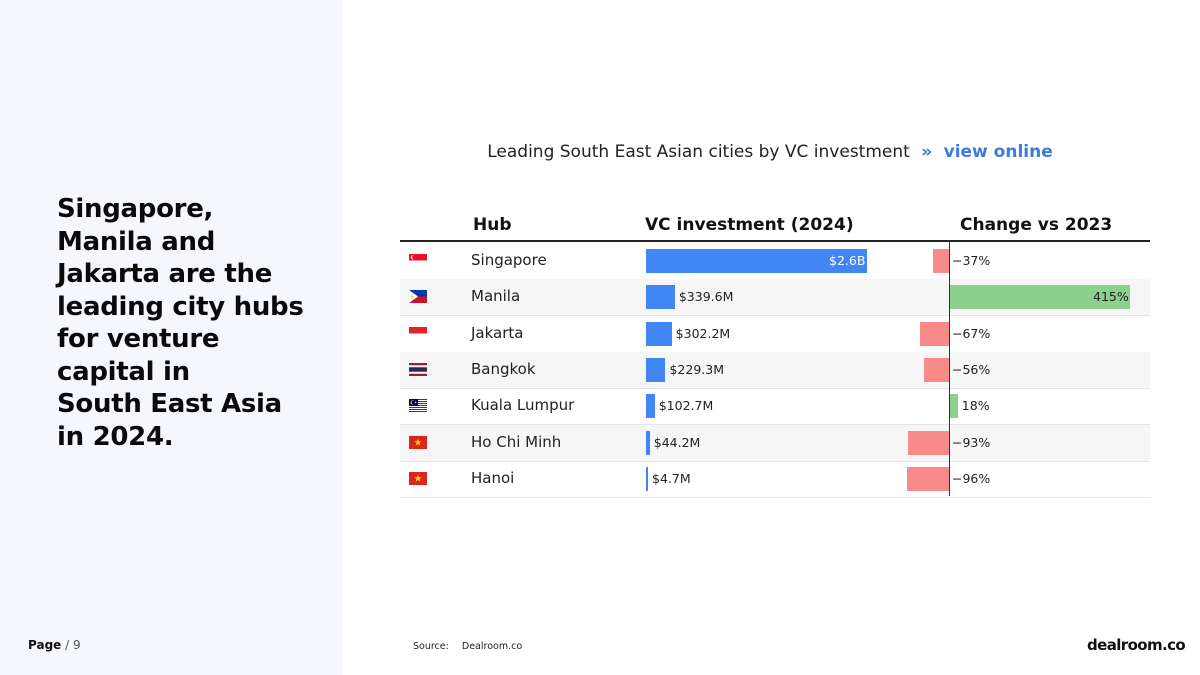 The width and height of the screenshot is (1200, 675). Describe the element at coordinates (775, 370) in the screenshot. I see `table-row: Bangkok $229.3M −56%` at that location.